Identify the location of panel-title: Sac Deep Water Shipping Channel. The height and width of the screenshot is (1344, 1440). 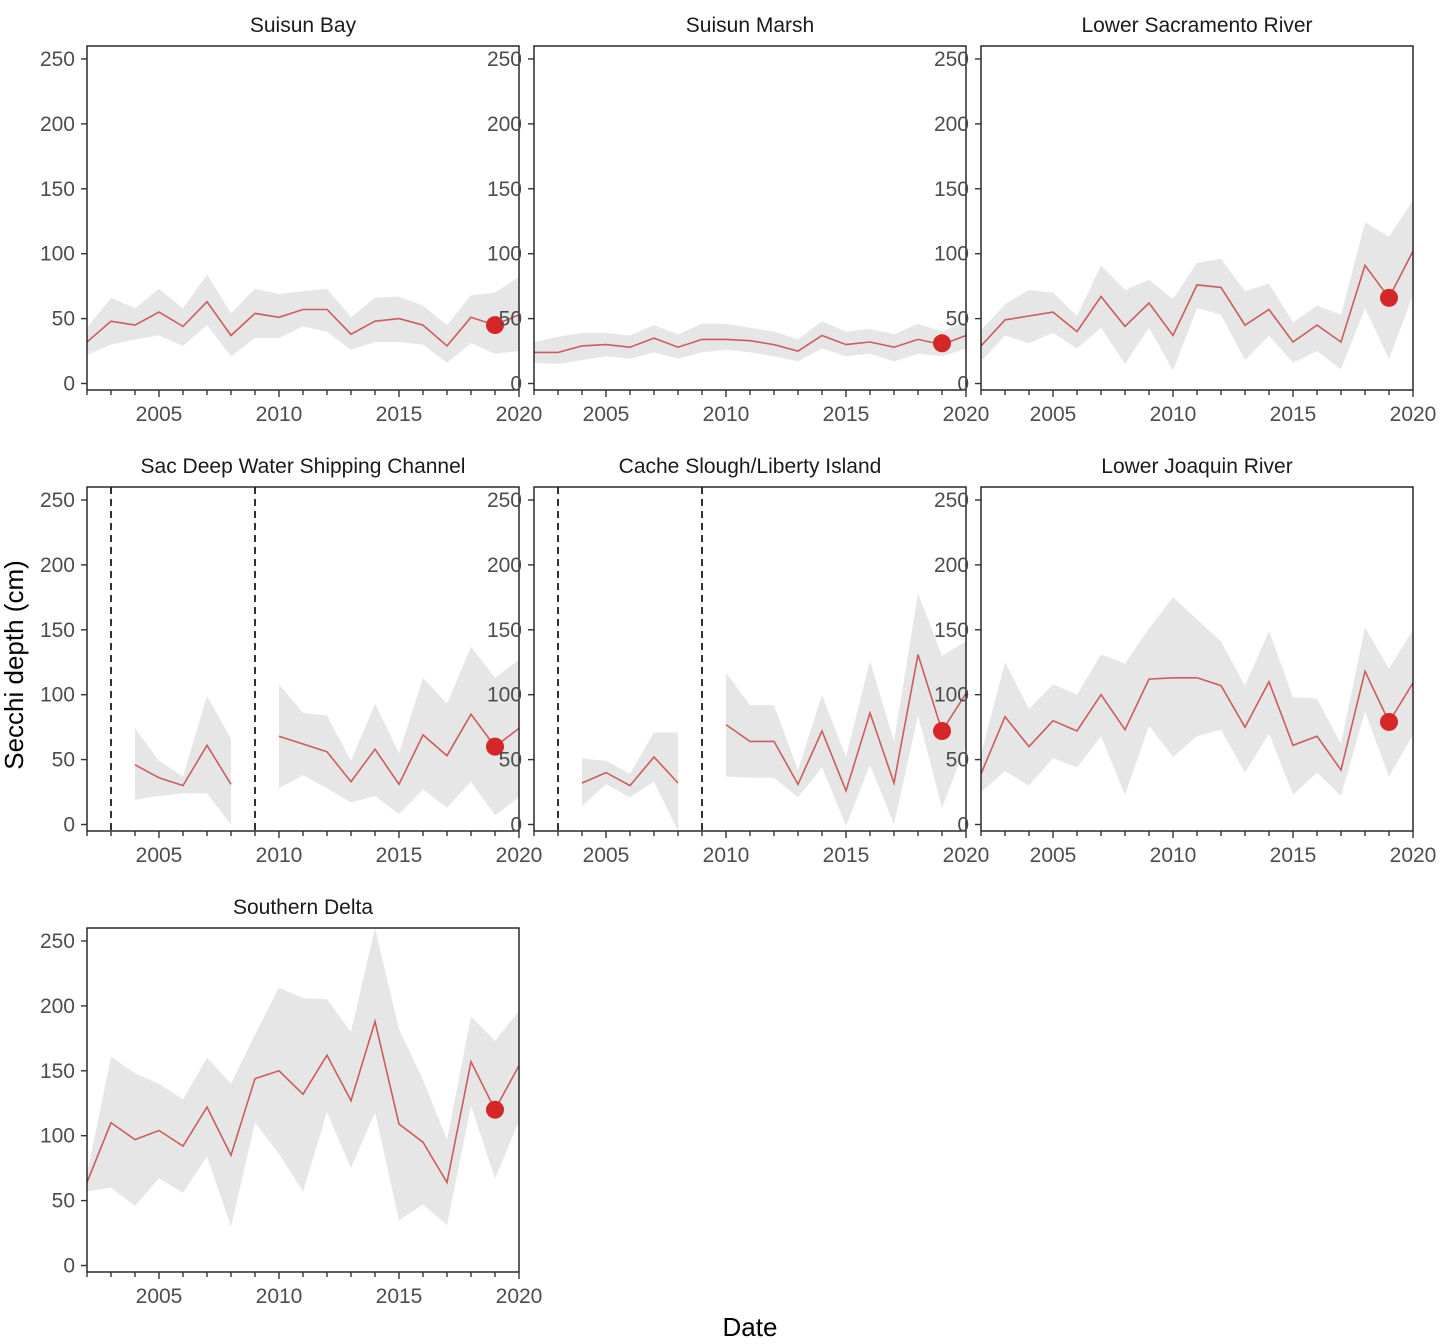
(303, 466).